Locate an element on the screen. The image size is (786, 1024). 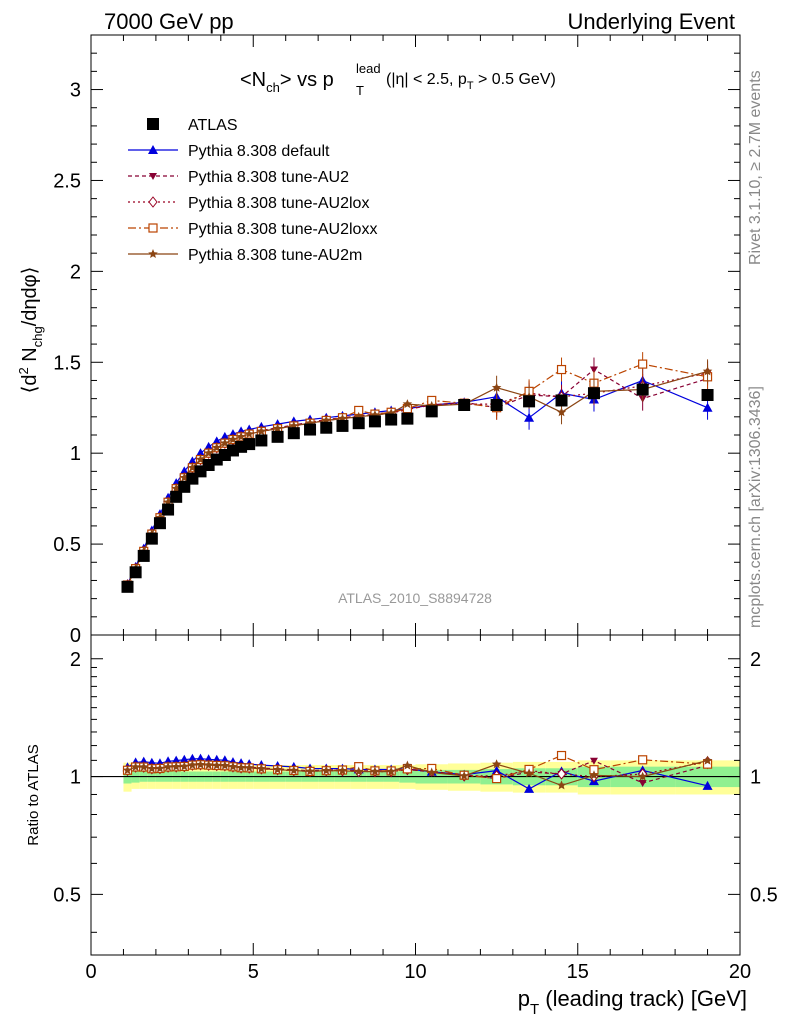
ylabel-mid: N is located at coordinates (30, 357).